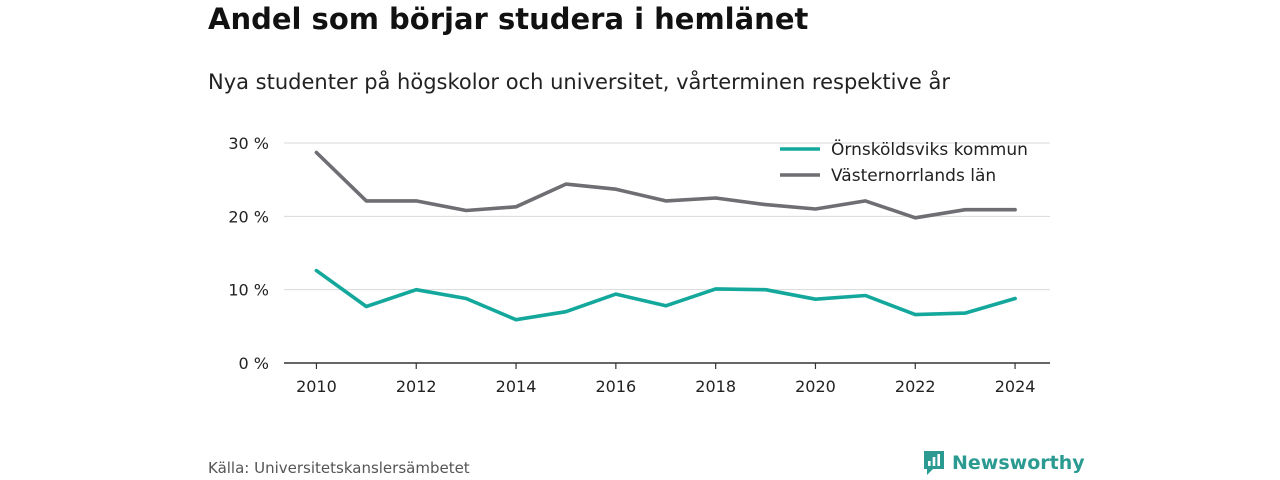 This screenshot has height=480, width=1280. Describe the element at coordinates (913, 176) in the screenshot. I see `legend-label: Västernorrlands län` at that location.